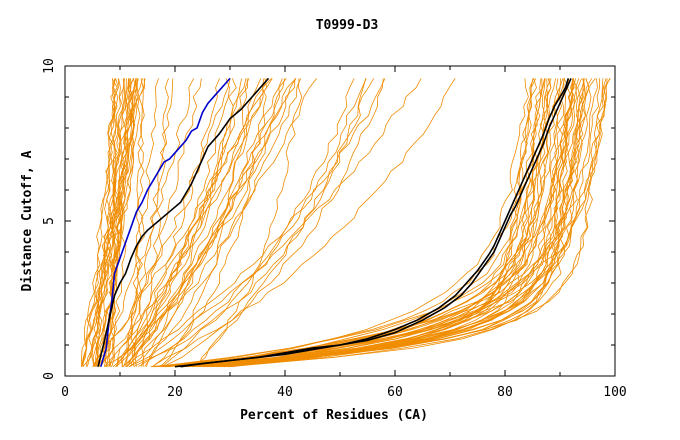 The height and width of the screenshot is (440, 680). I want to click on y-tick-label: 10, so click(49, 66).